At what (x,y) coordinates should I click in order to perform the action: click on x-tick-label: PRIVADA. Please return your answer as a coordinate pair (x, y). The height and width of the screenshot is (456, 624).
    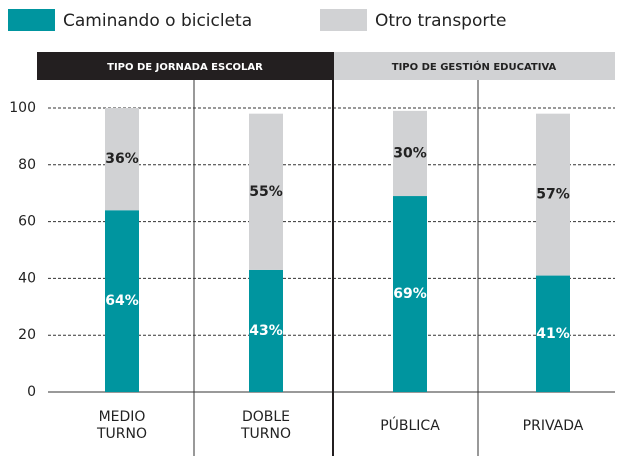
    Looking at the image, I should click on (553, 426).